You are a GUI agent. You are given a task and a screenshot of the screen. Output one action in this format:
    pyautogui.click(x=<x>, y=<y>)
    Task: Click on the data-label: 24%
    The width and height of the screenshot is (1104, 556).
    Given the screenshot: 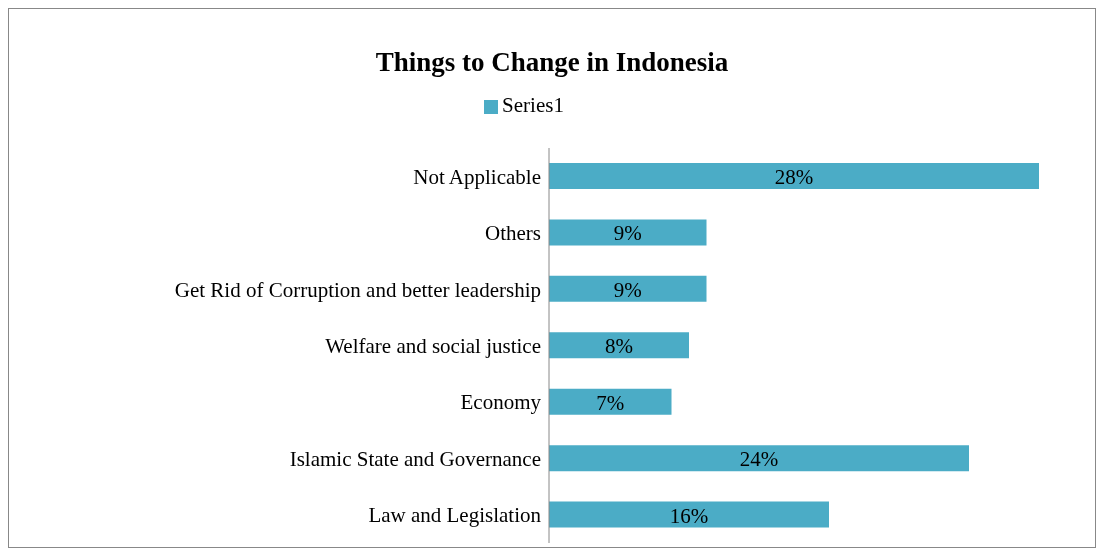 What is the action you would take?
    pyautogui.click(x=759, y=459)
    